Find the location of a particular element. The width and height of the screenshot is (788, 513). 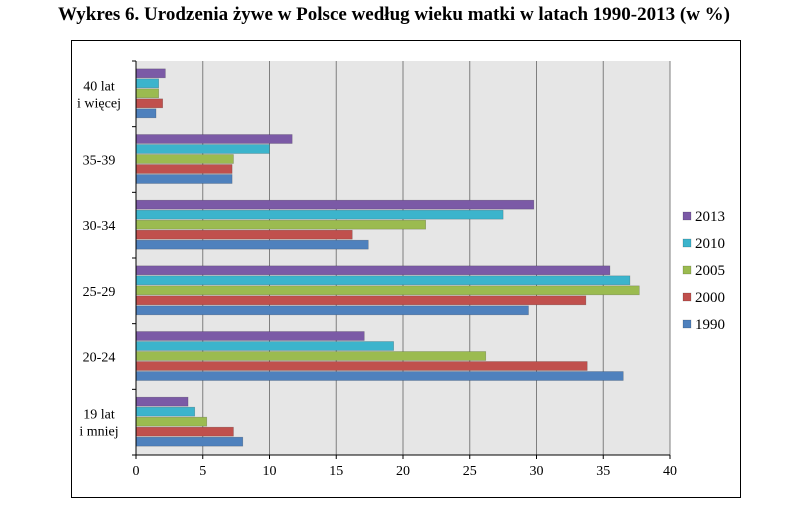

legend-swatch-2013 is located at coordinates (687, 216).